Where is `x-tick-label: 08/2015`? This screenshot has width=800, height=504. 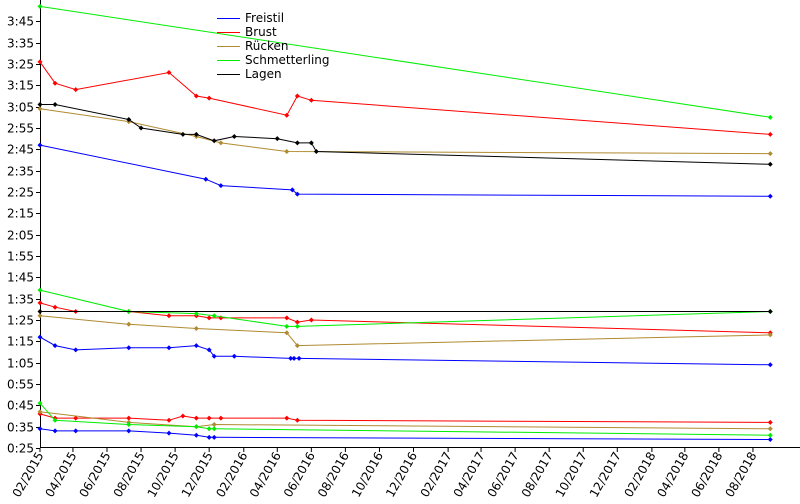
x-tick-label: 08/2015 is located at coordinates (129, 475).